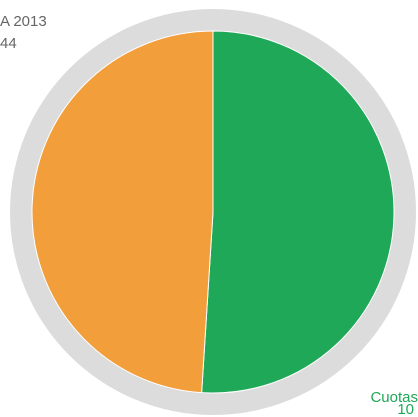 This screenshot has height=417, width=418. What do you see at coordinates (23, 21) in the screenshot?
I see `slice-label: A 2013` at bounding box center [23, 21].